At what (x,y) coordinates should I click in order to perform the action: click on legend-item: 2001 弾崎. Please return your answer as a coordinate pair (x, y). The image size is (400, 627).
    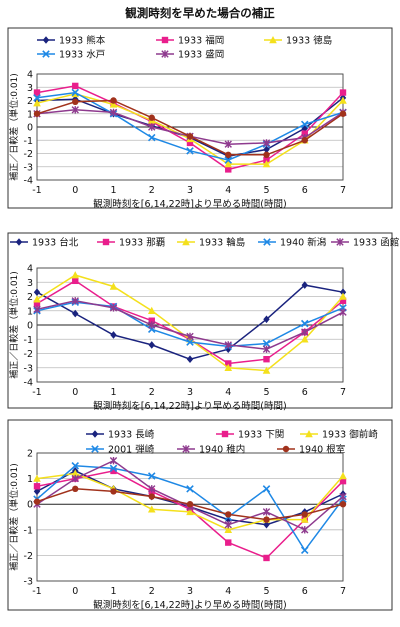
    Looking at the image, I should click on (120, 450).